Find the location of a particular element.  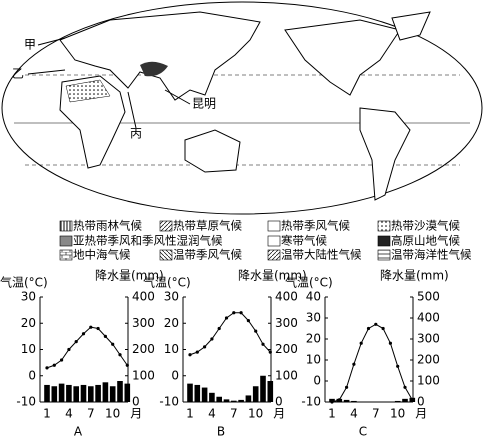

chart-letter: B is located at coordinates (221, 431).